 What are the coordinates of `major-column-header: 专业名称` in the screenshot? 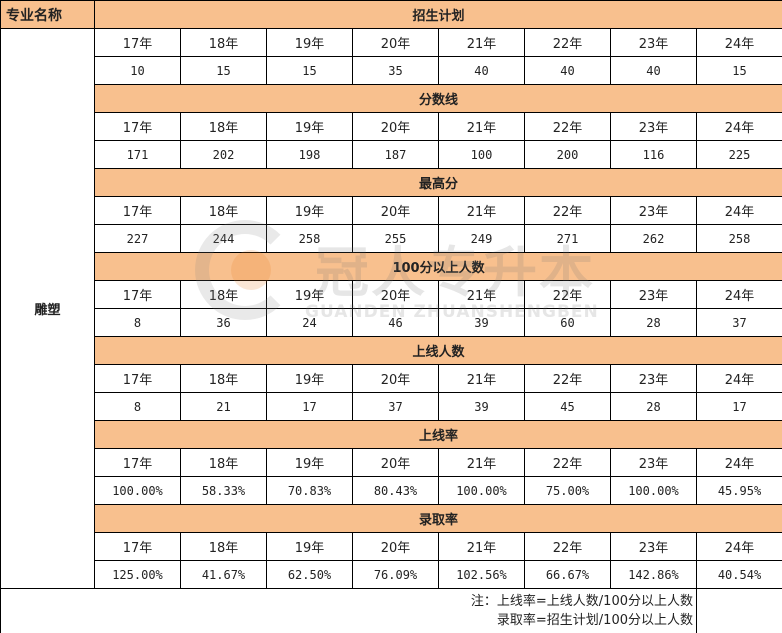 It's located at (47, 14).